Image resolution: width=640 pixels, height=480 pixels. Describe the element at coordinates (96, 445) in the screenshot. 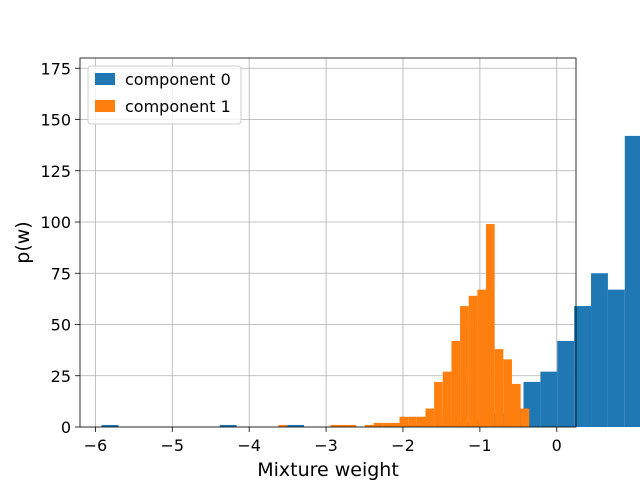

I see `x-tick-label: −6` at that location.